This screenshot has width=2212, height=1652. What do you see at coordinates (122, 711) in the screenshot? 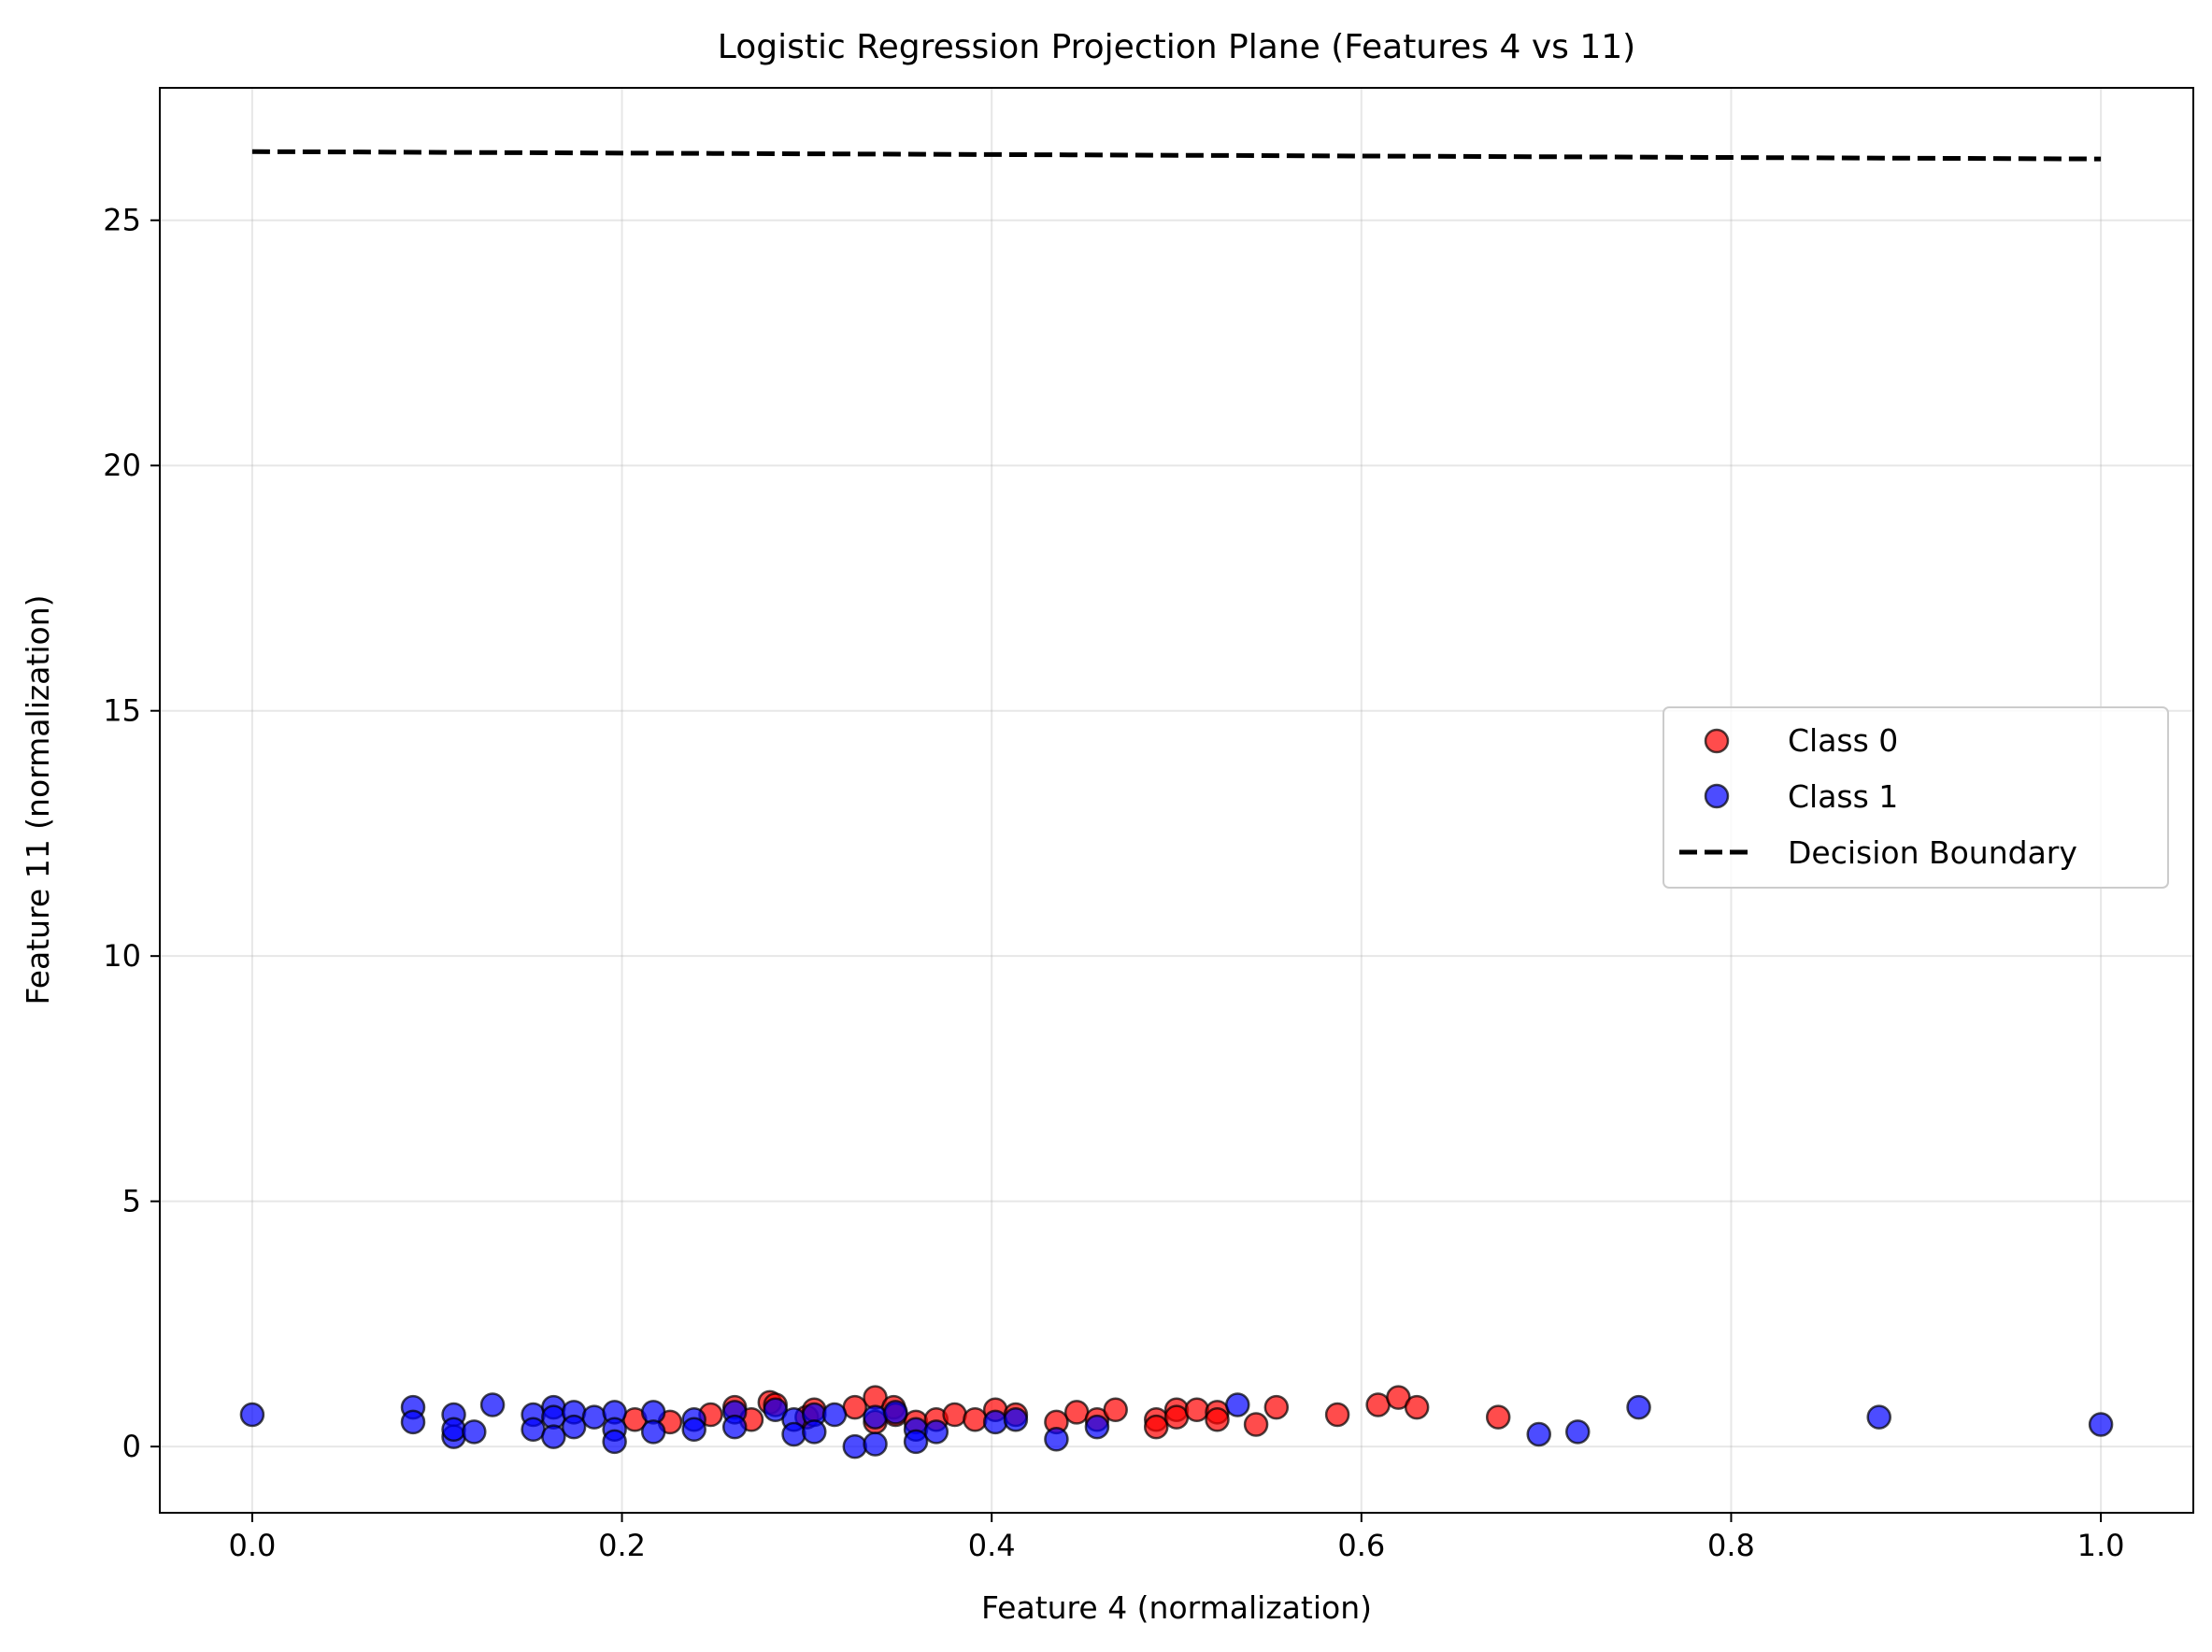
I see `y-tick-label: 15` at bounding box center [122, 711].